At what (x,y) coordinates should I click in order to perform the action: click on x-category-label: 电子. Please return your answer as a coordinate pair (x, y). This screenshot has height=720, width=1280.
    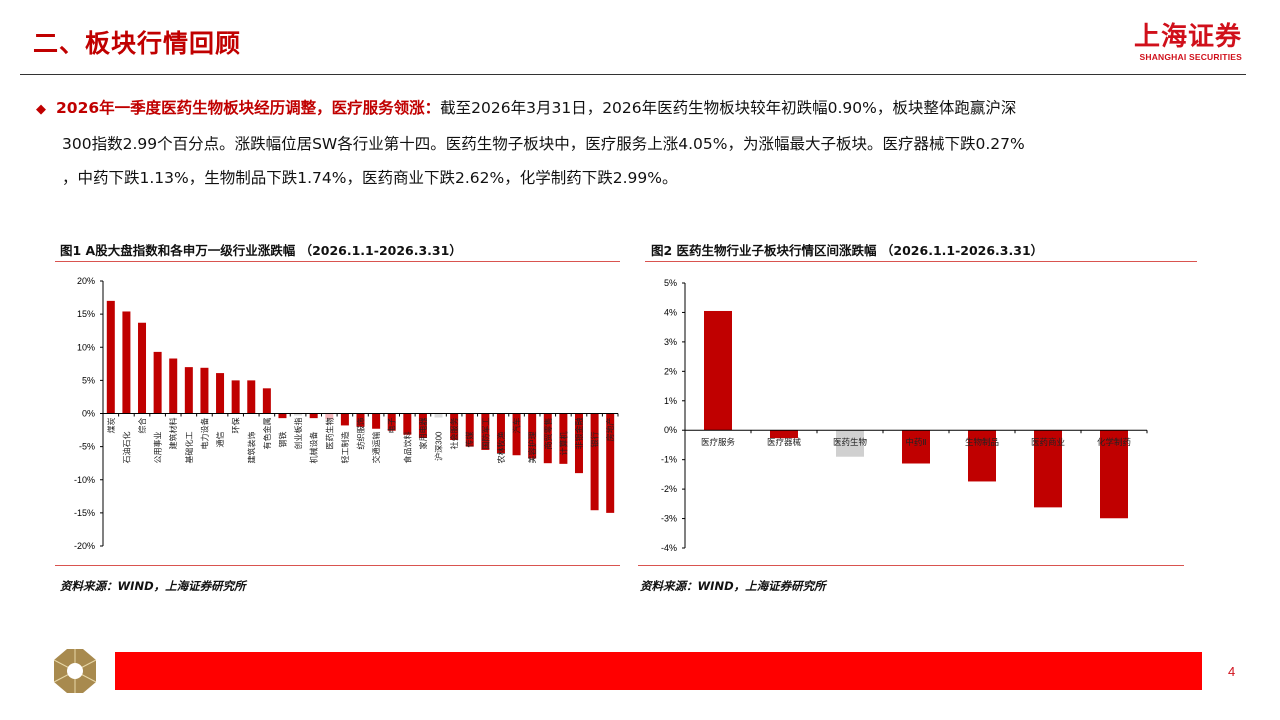
    Looking at the image, I should click on (392, 426).